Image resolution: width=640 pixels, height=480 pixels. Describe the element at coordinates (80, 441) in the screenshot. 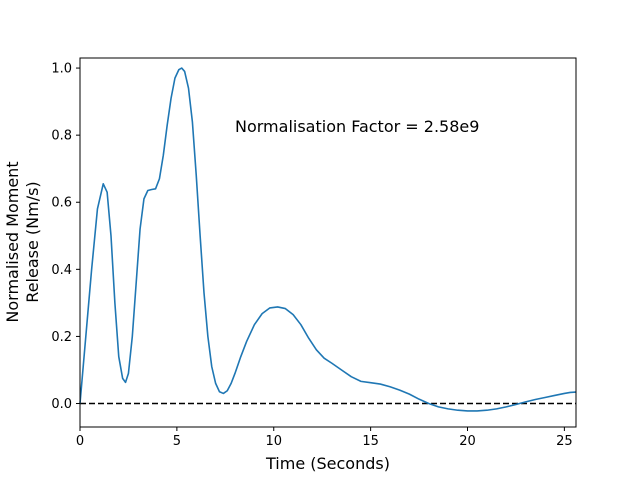

I see `x-tick-label: 0` at that location.